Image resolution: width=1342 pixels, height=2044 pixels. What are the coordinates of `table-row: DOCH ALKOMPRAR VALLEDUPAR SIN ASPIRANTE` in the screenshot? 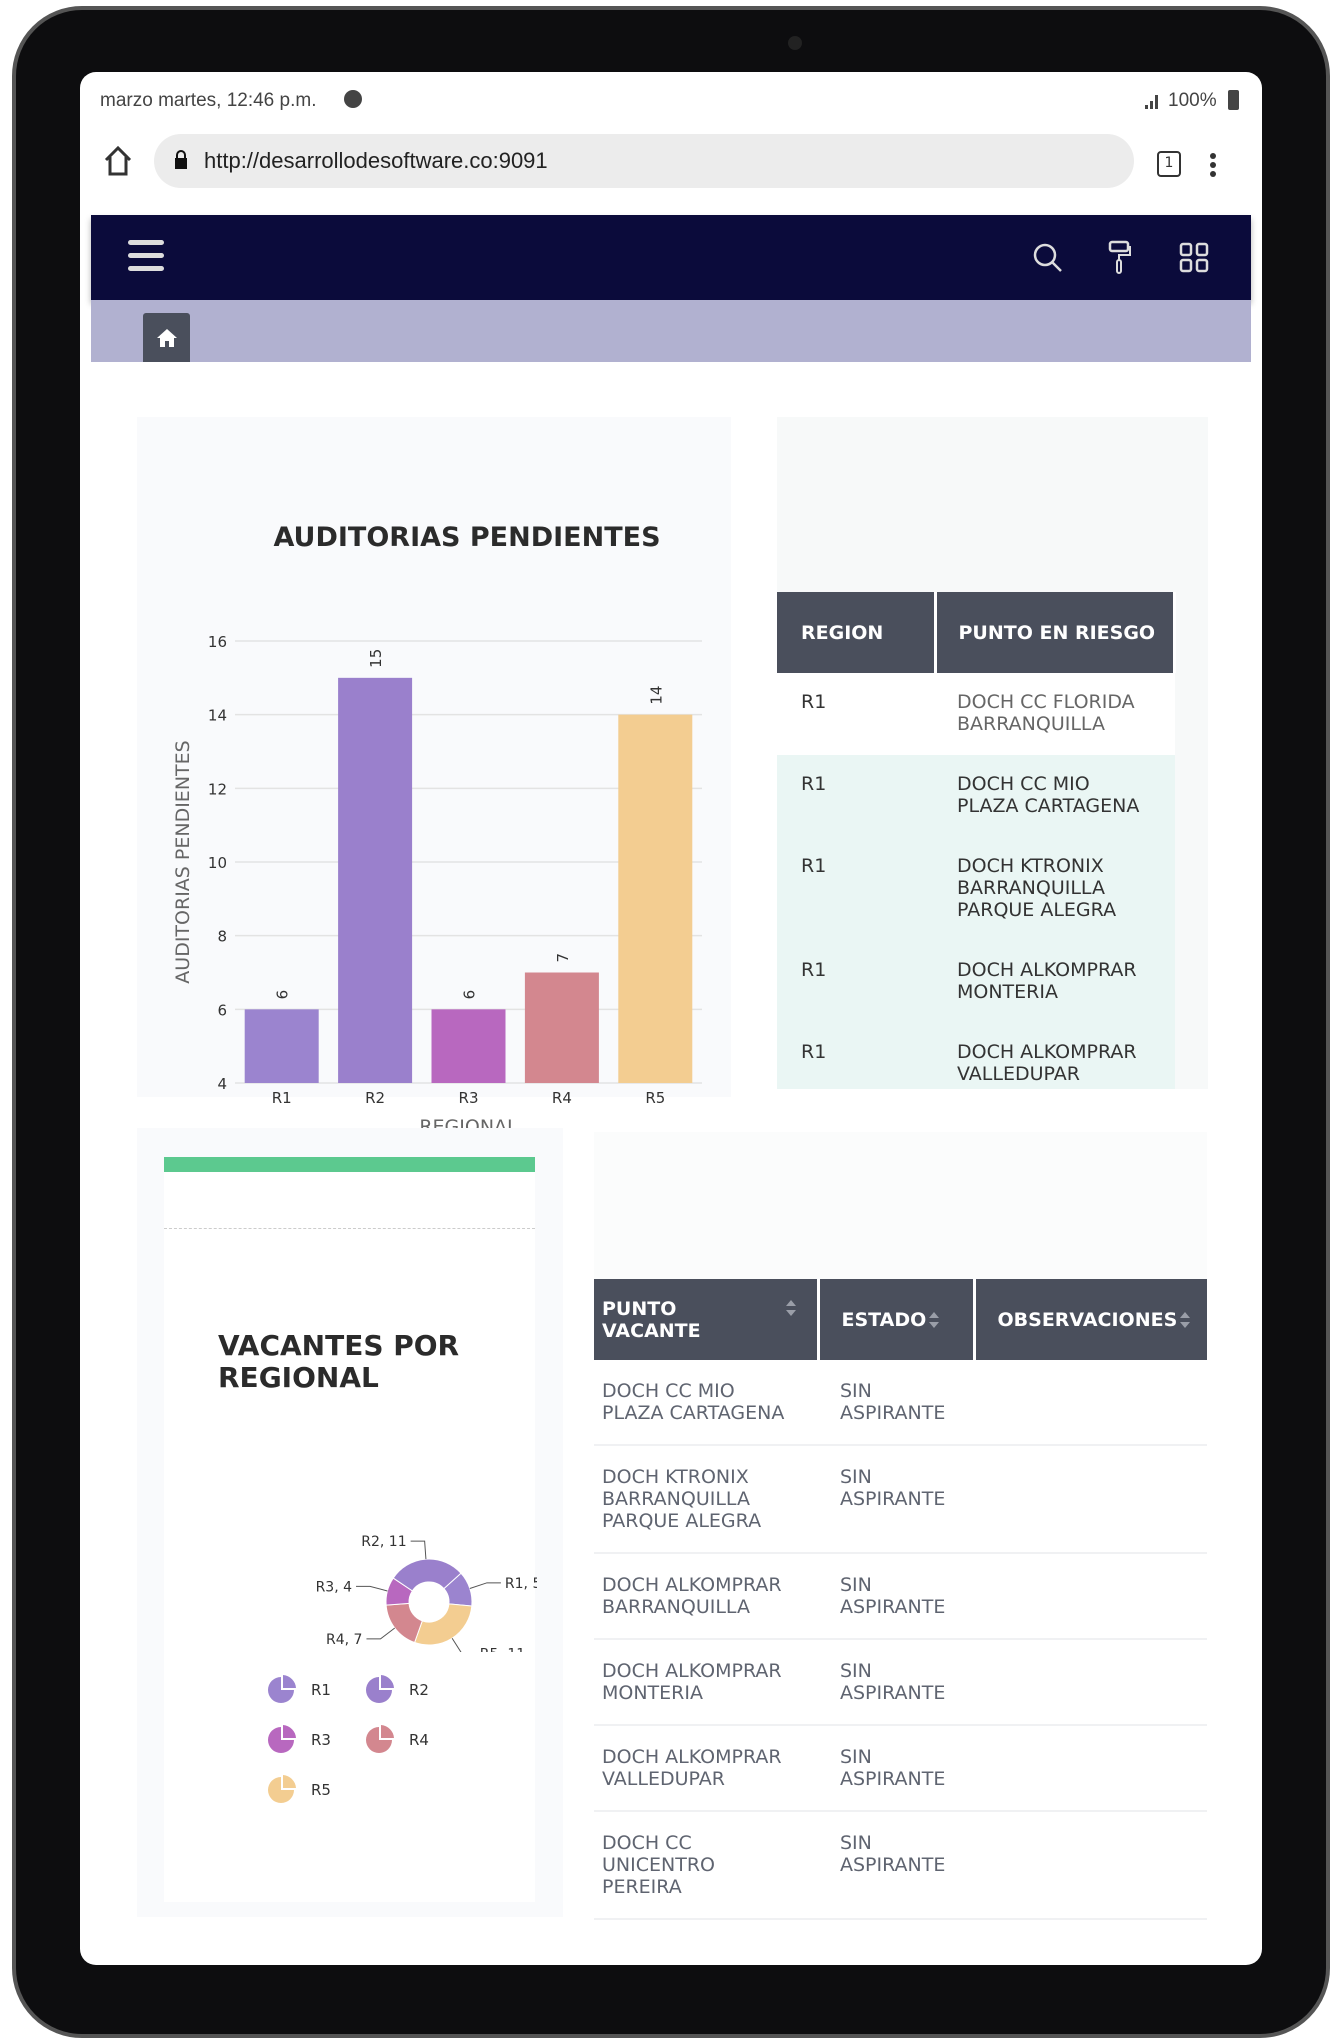 It's located at (900, 1768).